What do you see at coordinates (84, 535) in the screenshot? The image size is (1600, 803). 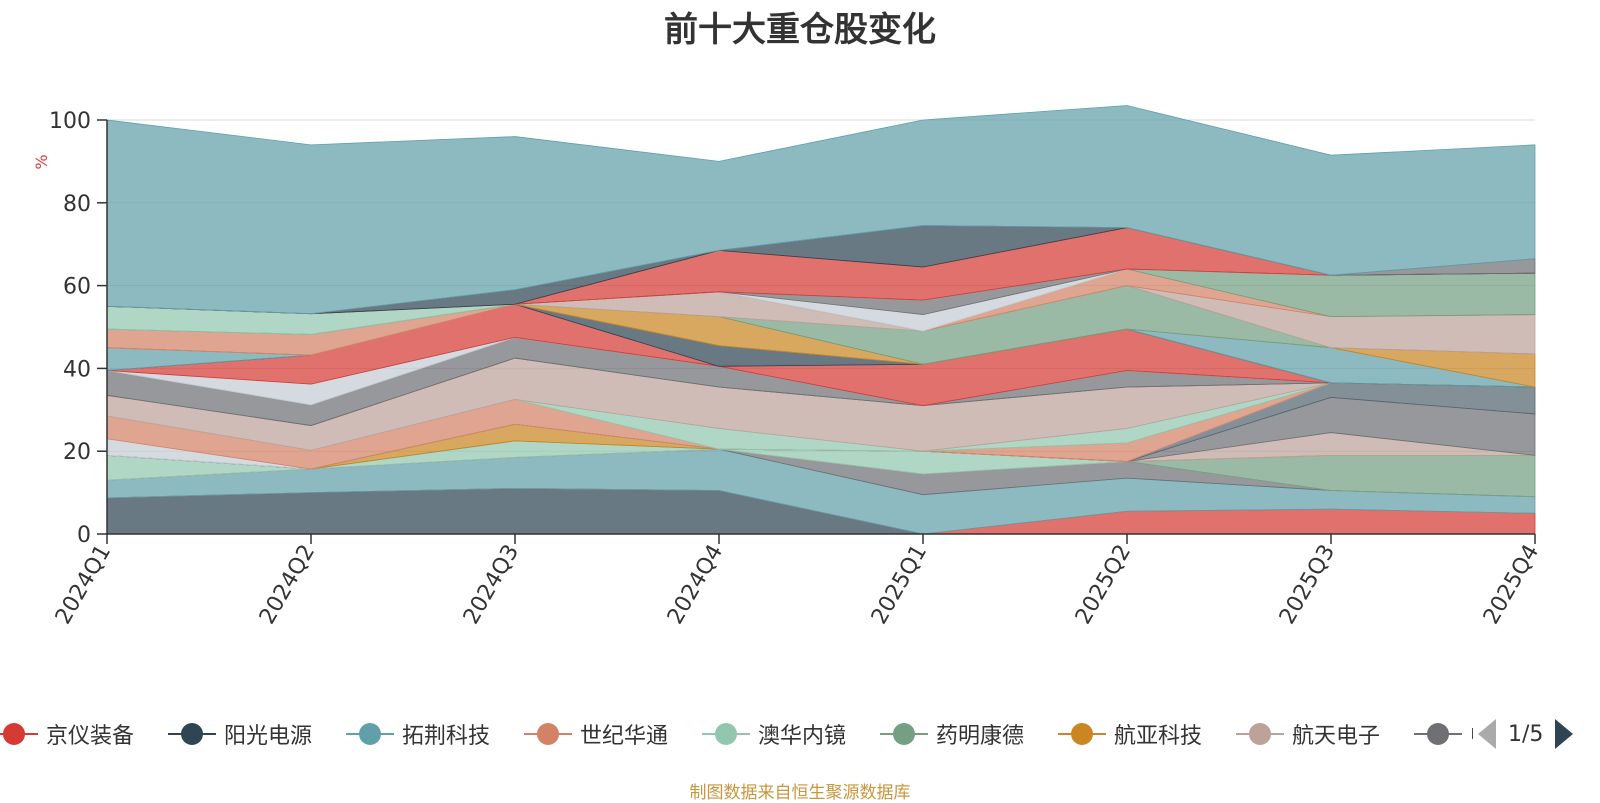 I see `y-tick-label: 0` at bounding box center [84, 535].